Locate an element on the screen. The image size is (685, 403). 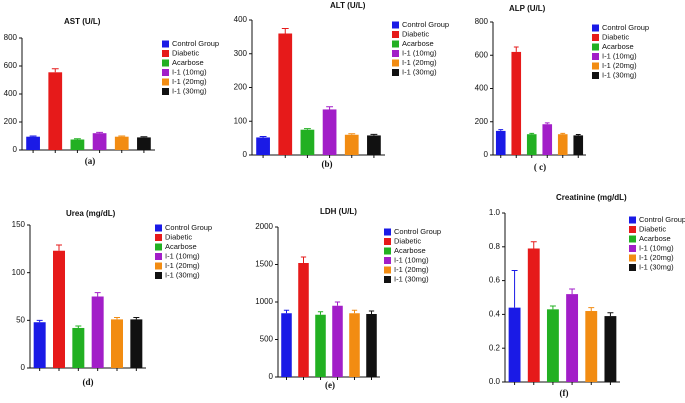
y-tick-label: 600 is located at coordinates (482, 54).